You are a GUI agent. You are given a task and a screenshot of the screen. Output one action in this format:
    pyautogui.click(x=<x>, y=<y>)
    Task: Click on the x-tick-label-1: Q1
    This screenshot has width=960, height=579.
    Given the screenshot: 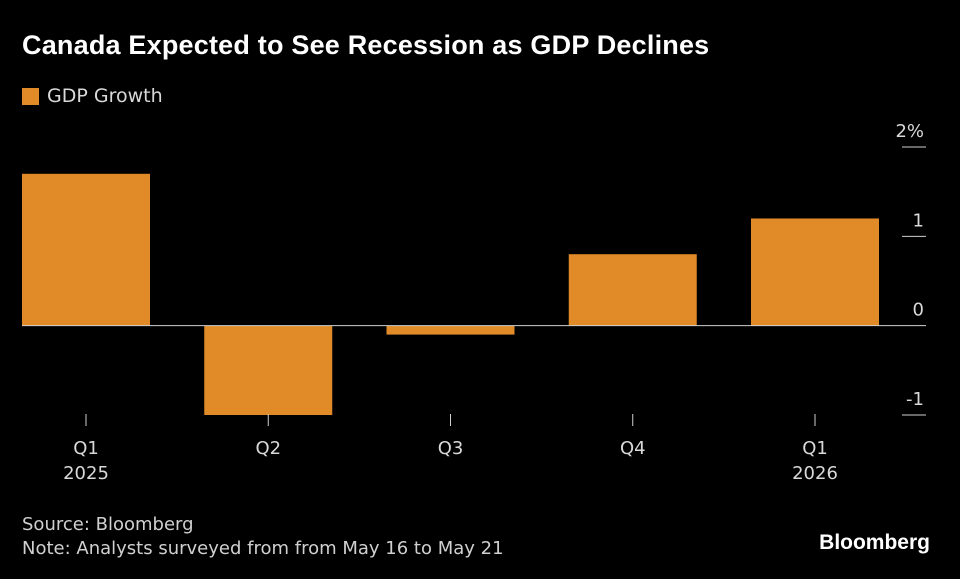 What is the action you would take?
    pyautogui.click(x=86, y=448)
    